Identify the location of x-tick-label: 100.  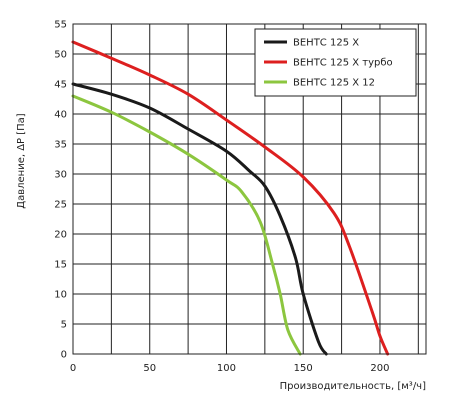
(226, 368).